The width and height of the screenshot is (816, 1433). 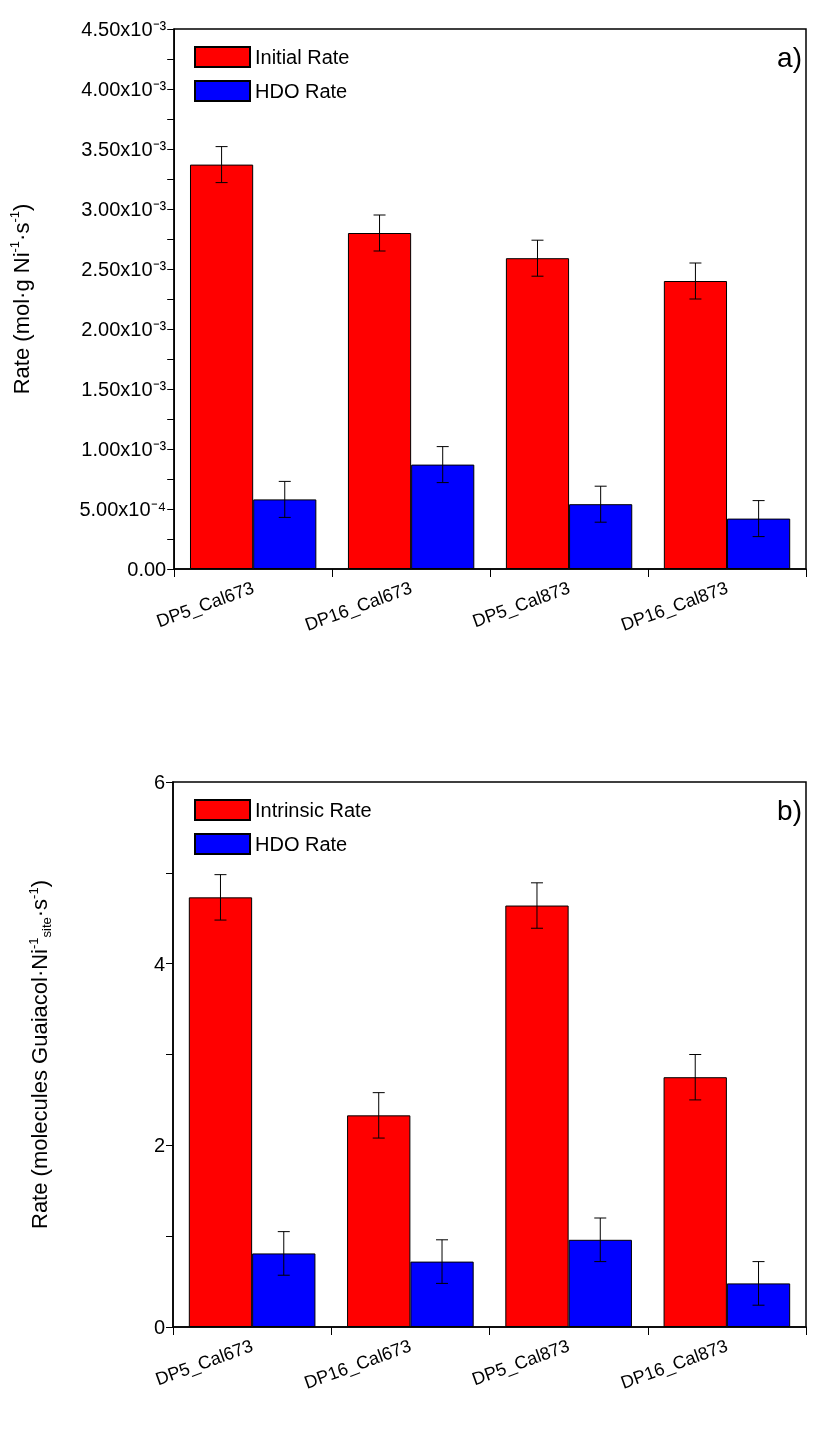 I want to click on y-tick-label: 6, so click(x=159, y=782).